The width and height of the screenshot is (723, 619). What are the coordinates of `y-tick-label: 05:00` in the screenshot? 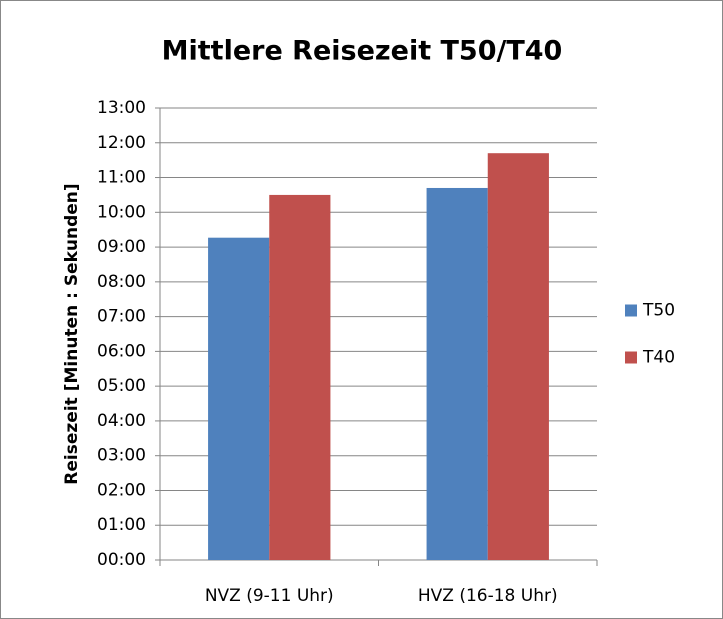 It's located at (121, 386).